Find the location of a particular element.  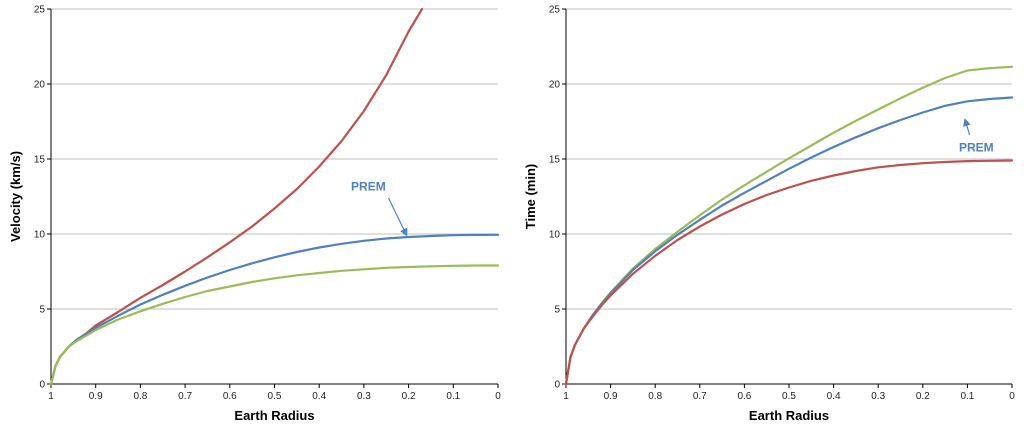

y-axis-title: Time (min) is located at coordinates (530, 197).